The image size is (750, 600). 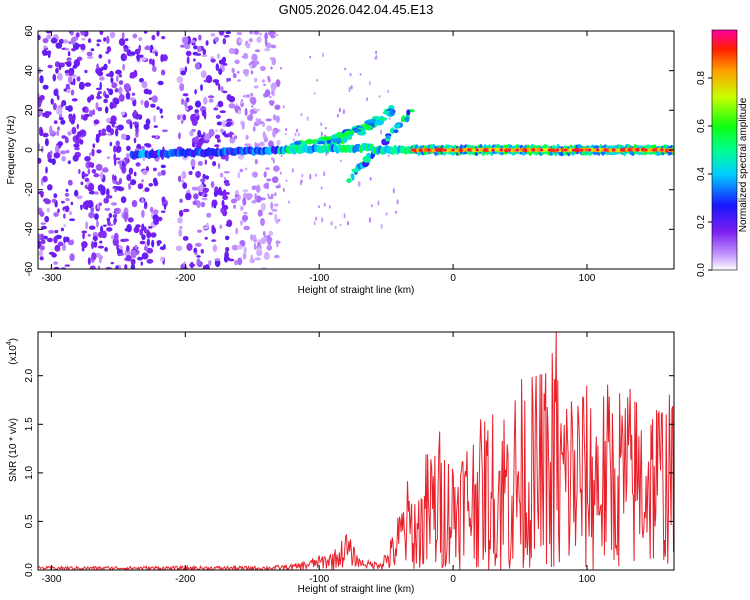 I want to click on colorbar-gradient, so click(x=724, y=150).